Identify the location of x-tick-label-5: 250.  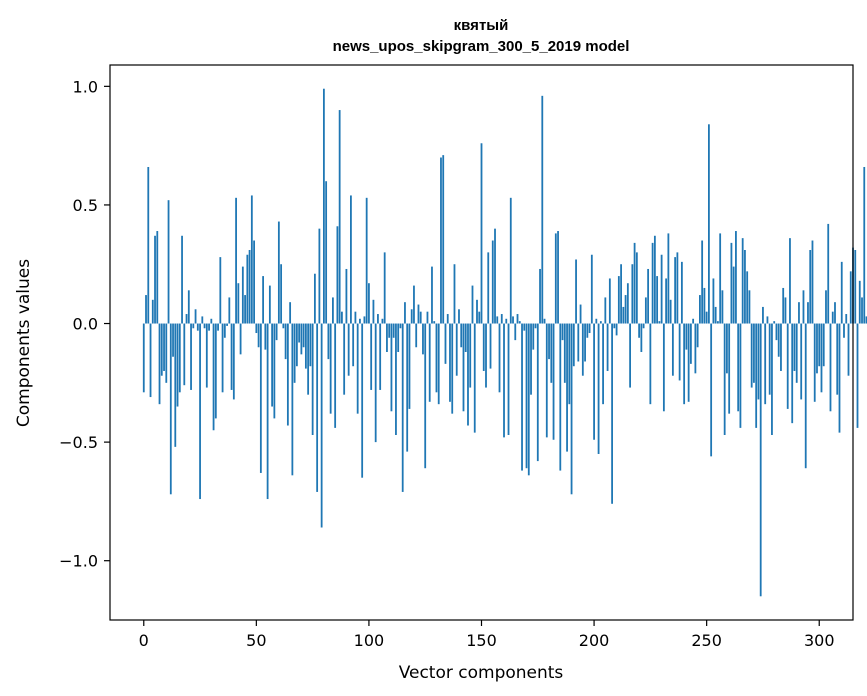
(706, 640).